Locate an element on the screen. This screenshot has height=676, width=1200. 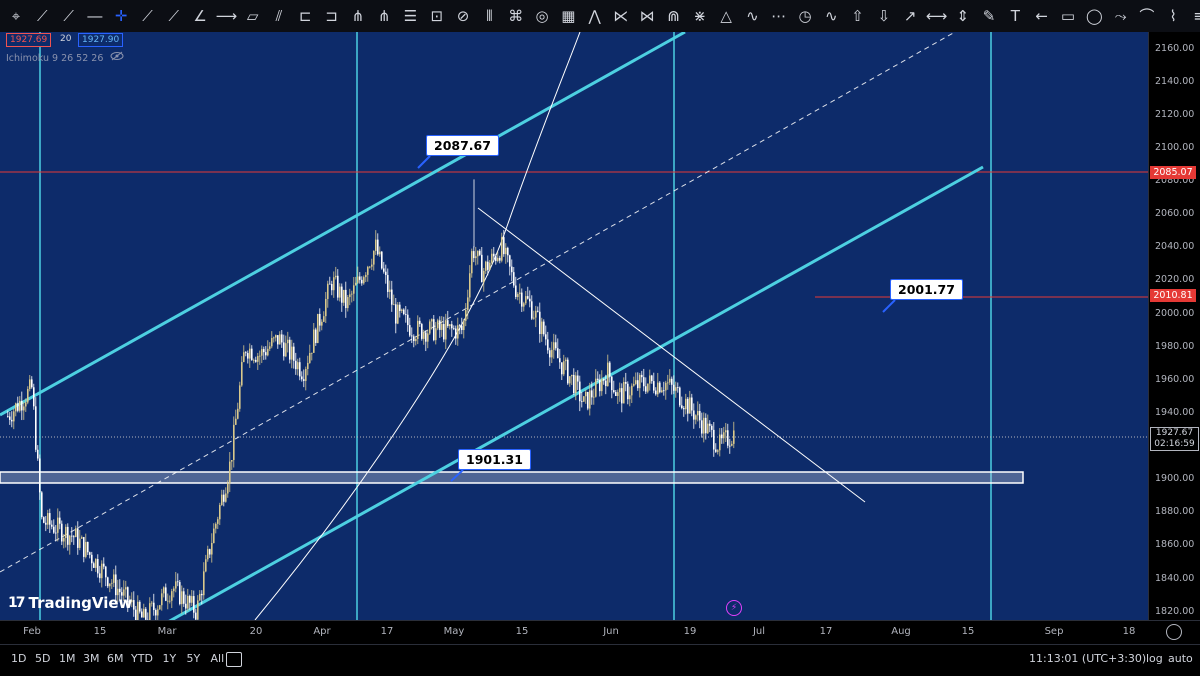
callout-pointer is located at coordinates (424, 162).